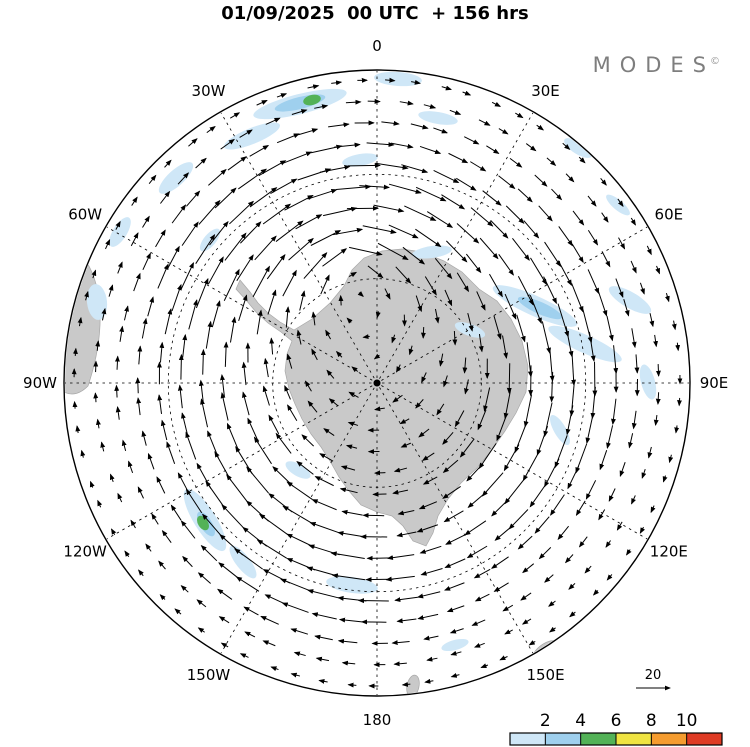 Image resolution: width=750 pixels, height=747 pixels. I want to click on longitude-label: 150W, so click(209, 675).